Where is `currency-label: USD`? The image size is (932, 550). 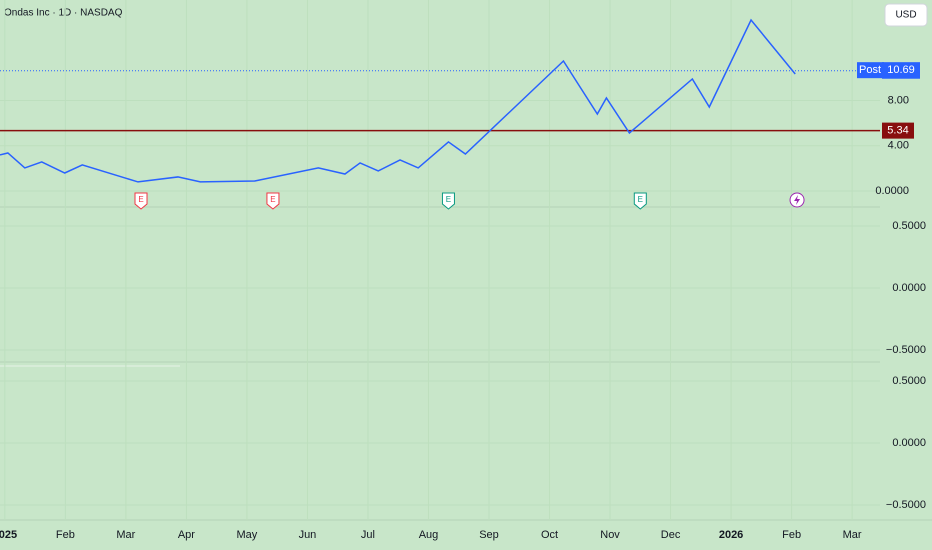 currency-label: USD is located at coordinates (905, 15).